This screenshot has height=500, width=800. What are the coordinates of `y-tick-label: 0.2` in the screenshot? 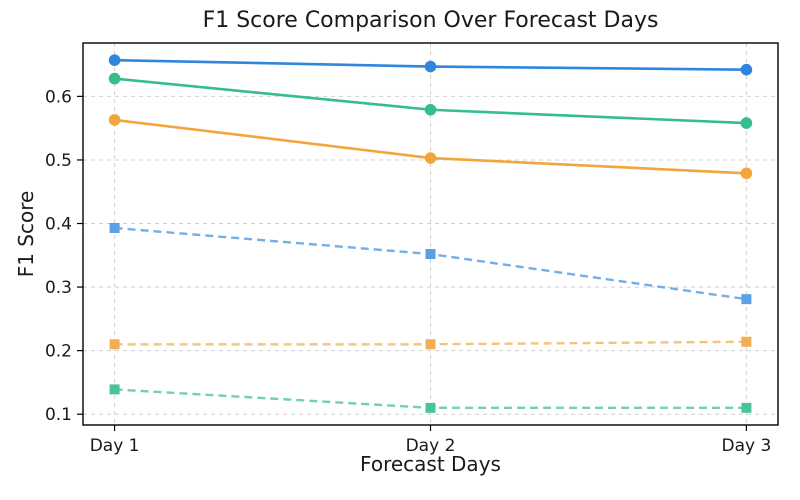 It's located at (58, 352).